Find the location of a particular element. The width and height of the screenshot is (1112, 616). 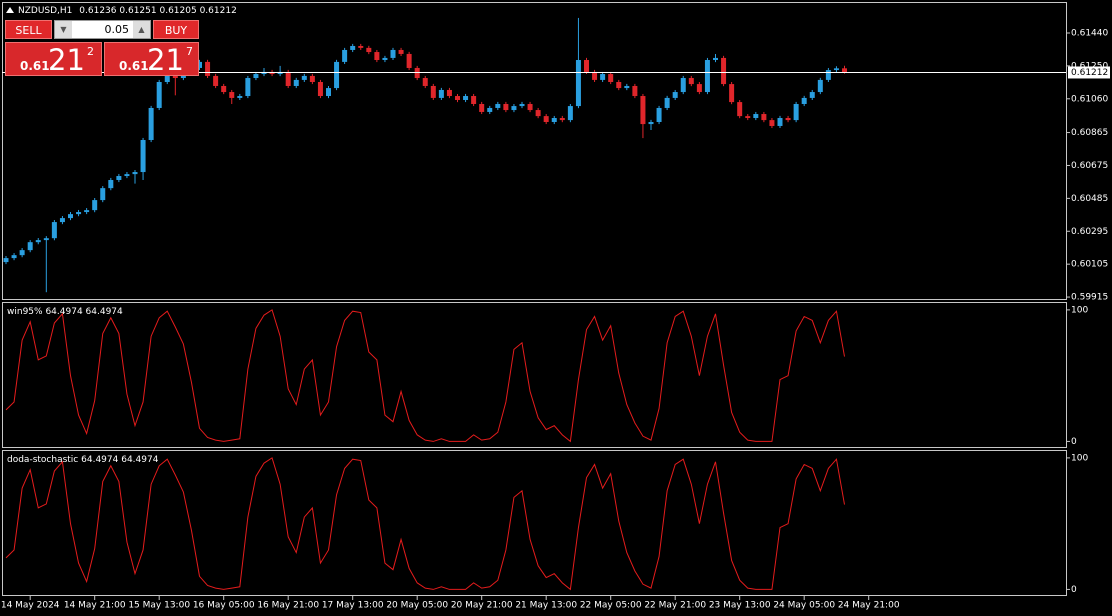

lot-field: ▼ 0.05 ▲ is located at coordinates (102, 29).